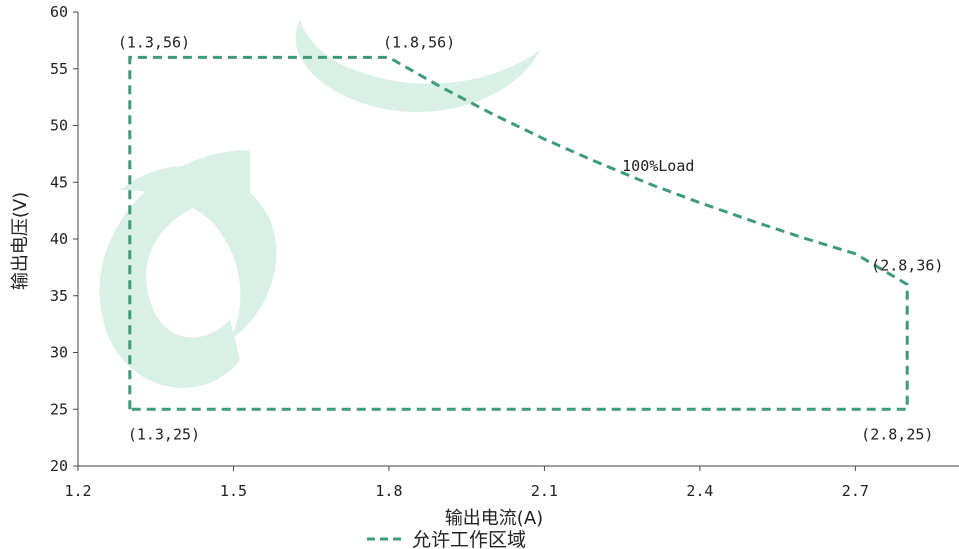 The width and height of the screenshot is (959, 549). I want to click on y-tick-label: 55, so click(59, 69).